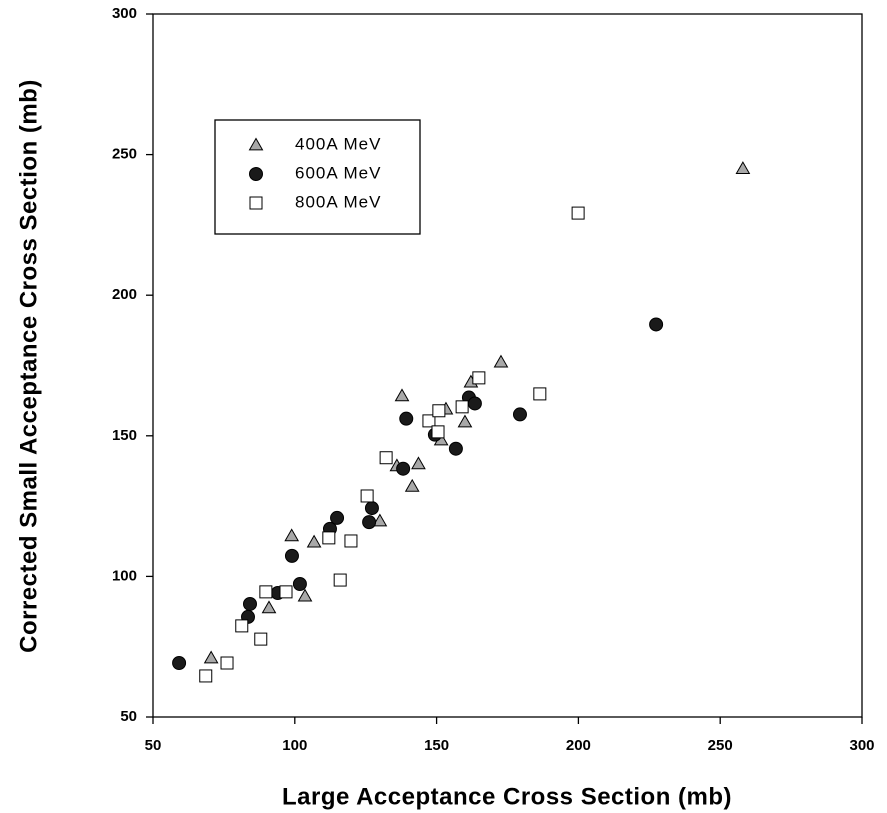 The width and height of the screenshot is (887, 813). I want to click on legend-box, so click(317, 177).